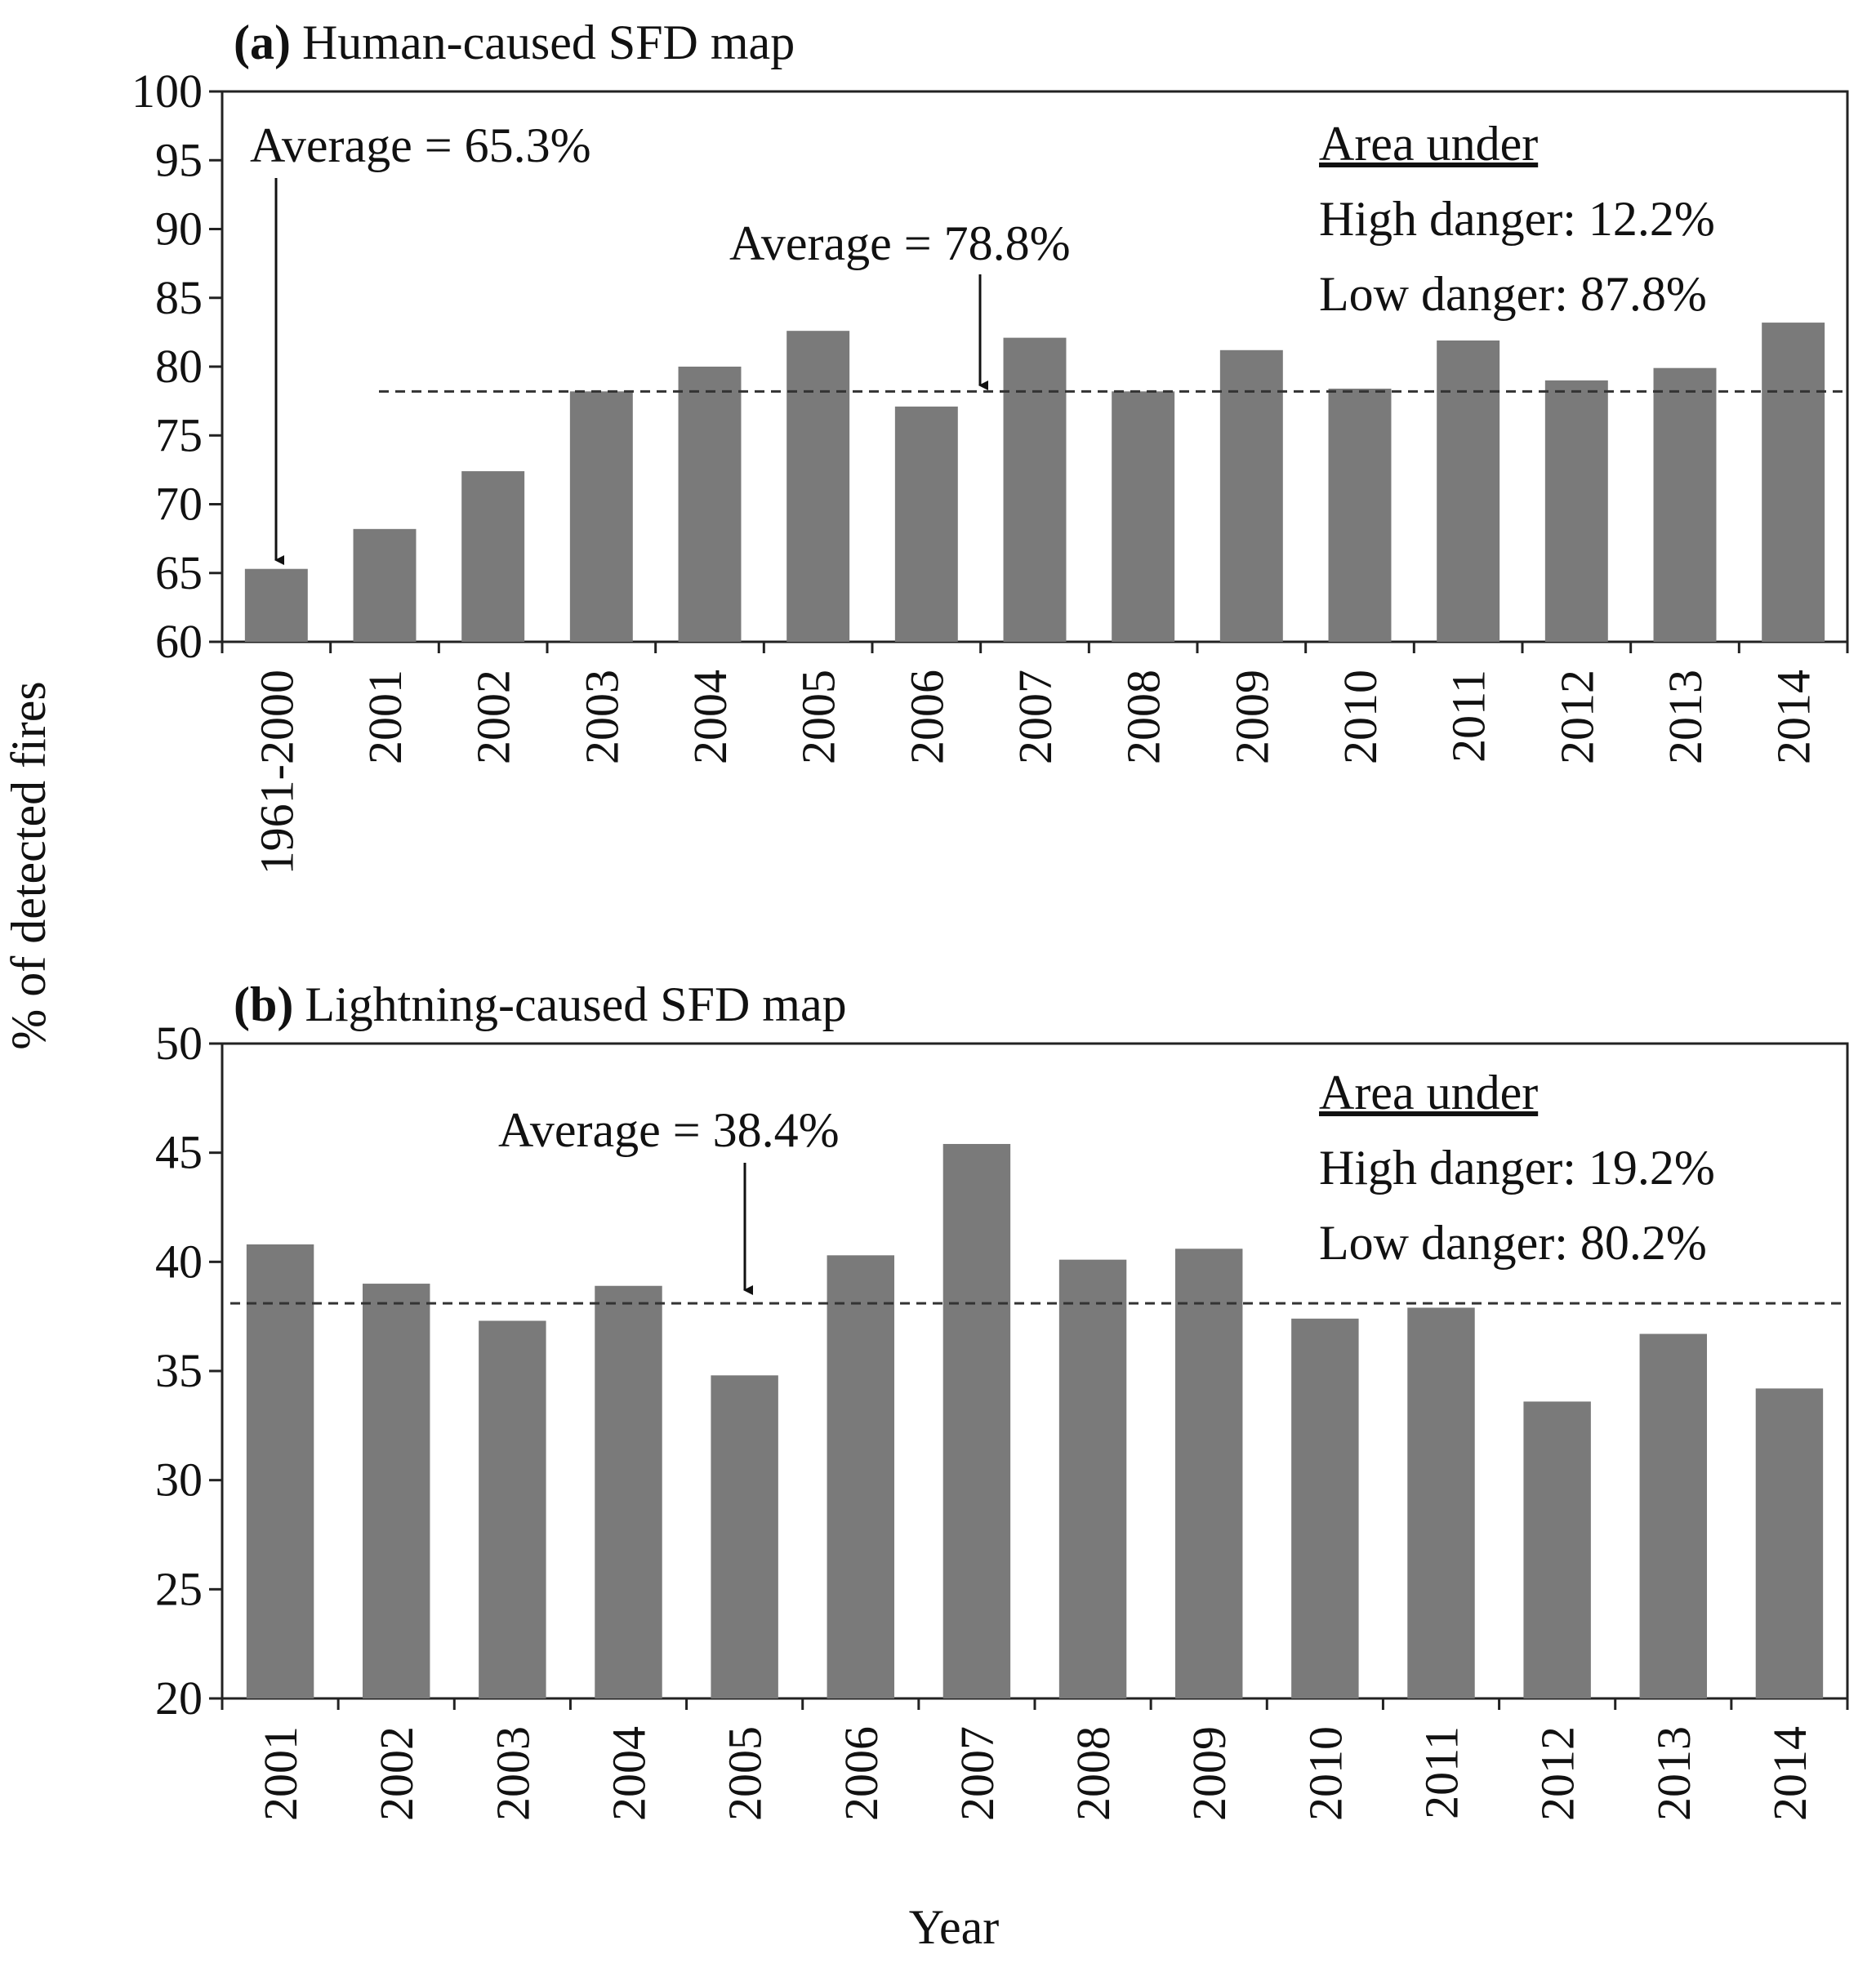 The width and height of the screenshot is (1876, 1963). What do you see at coordinates (1208, 1474) in the screenshot?
I see `panelb-bar-2009` at bounding box center [1208, 1474].